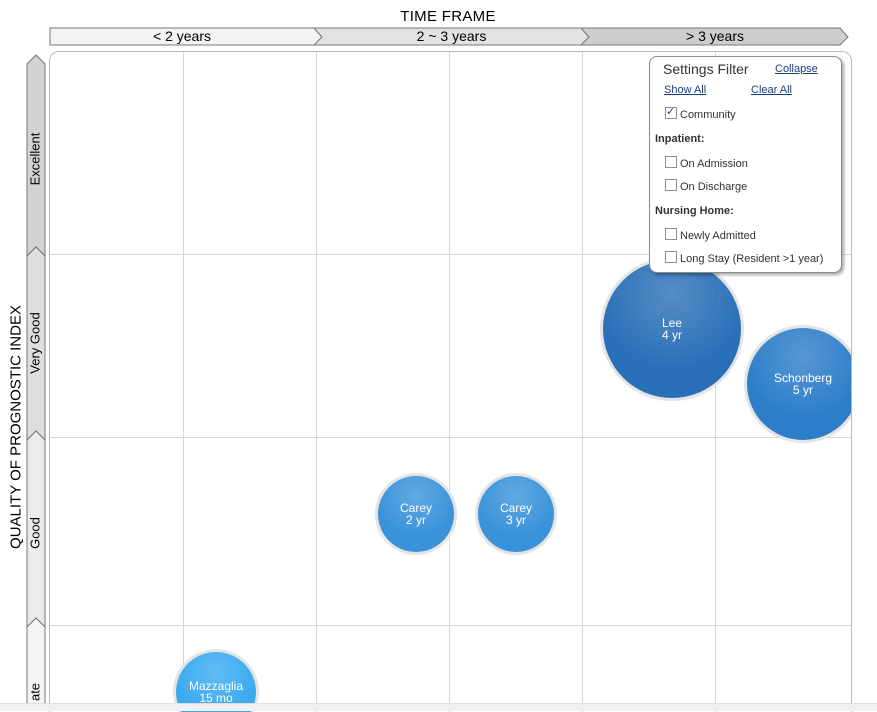 The height and width of the screenshot is (712, 877). Describe the element at coordinates (182, 36) in the screenshot. I see `time-frame-label-lt2: < 2 years` at that location.